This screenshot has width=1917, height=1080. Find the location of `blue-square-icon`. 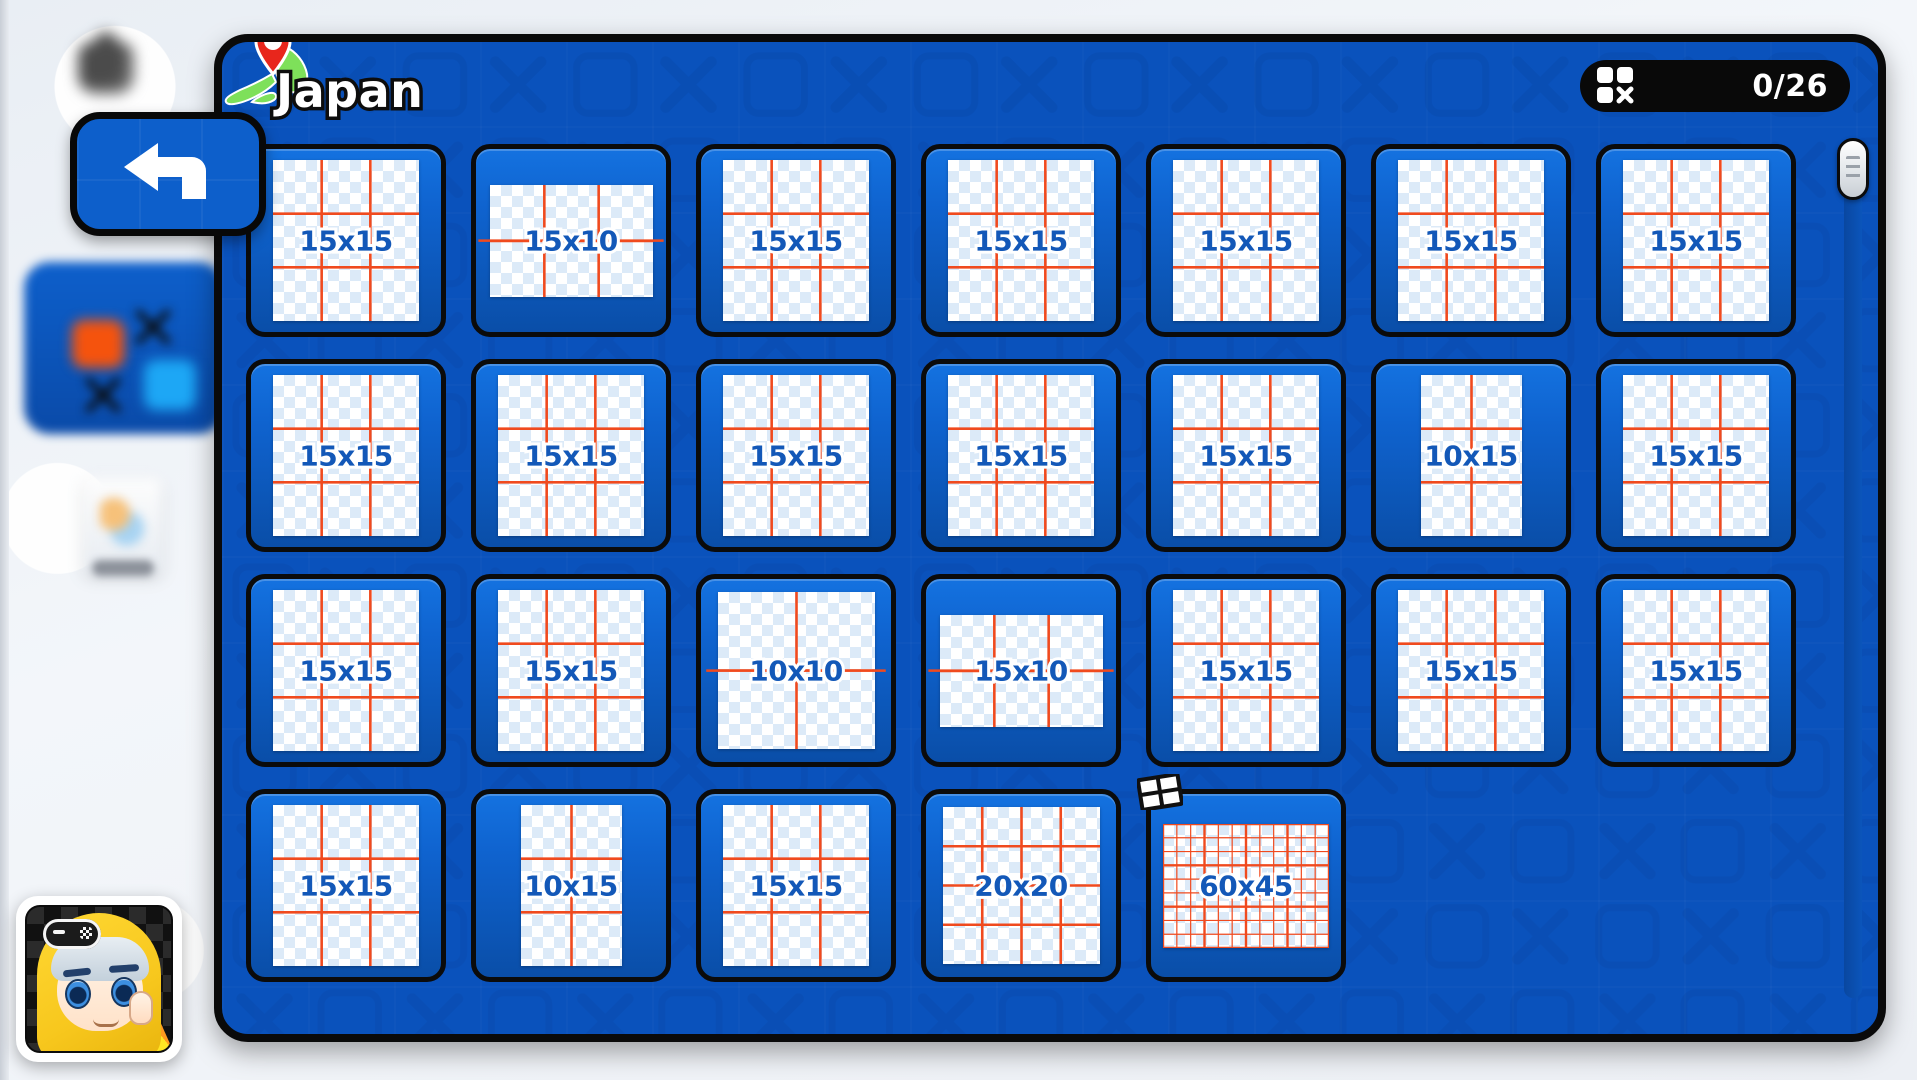

blue-square-icon is located at coordinates (170, 385).